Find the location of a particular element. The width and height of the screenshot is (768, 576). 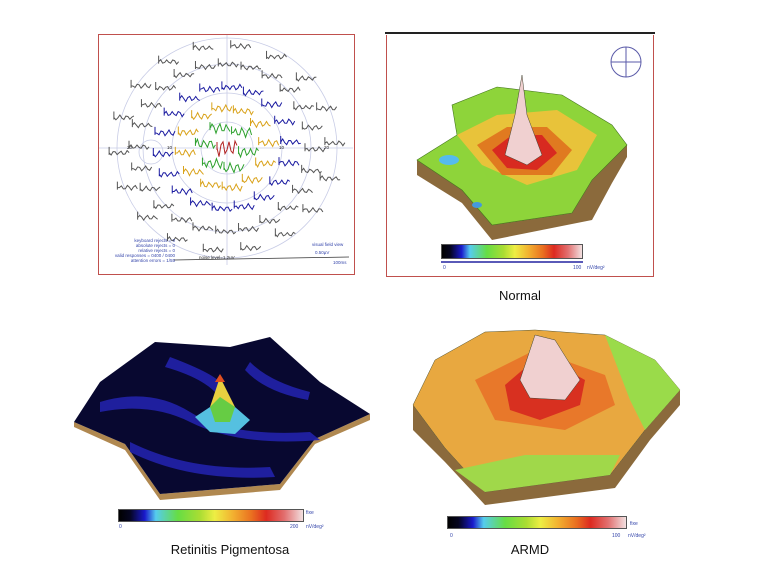

normal-colorbar-axis is located at coordinates (512, 262).